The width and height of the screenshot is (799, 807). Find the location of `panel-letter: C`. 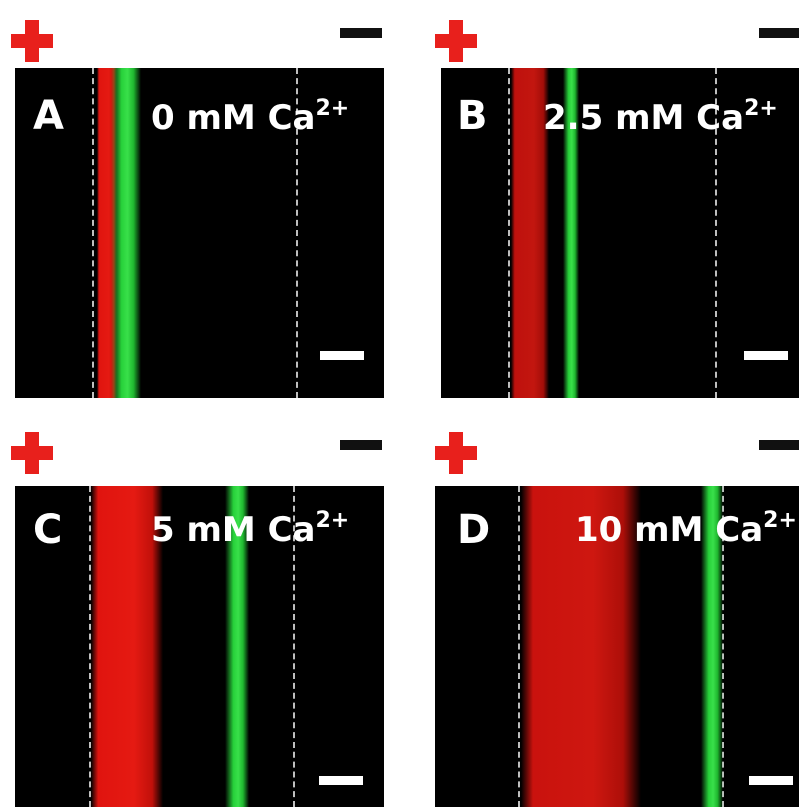

panel-letter: C is located at coordinates (48, 530).